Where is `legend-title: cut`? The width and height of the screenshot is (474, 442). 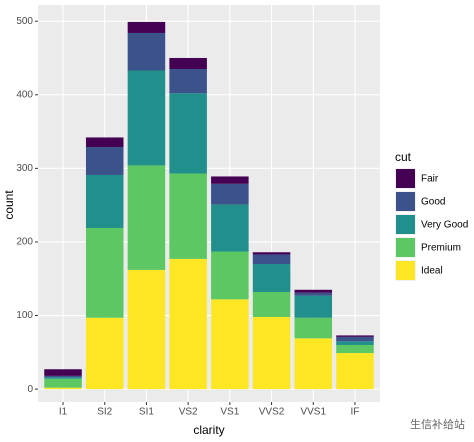 legend-title: cut is located at coordinates (403, 157).